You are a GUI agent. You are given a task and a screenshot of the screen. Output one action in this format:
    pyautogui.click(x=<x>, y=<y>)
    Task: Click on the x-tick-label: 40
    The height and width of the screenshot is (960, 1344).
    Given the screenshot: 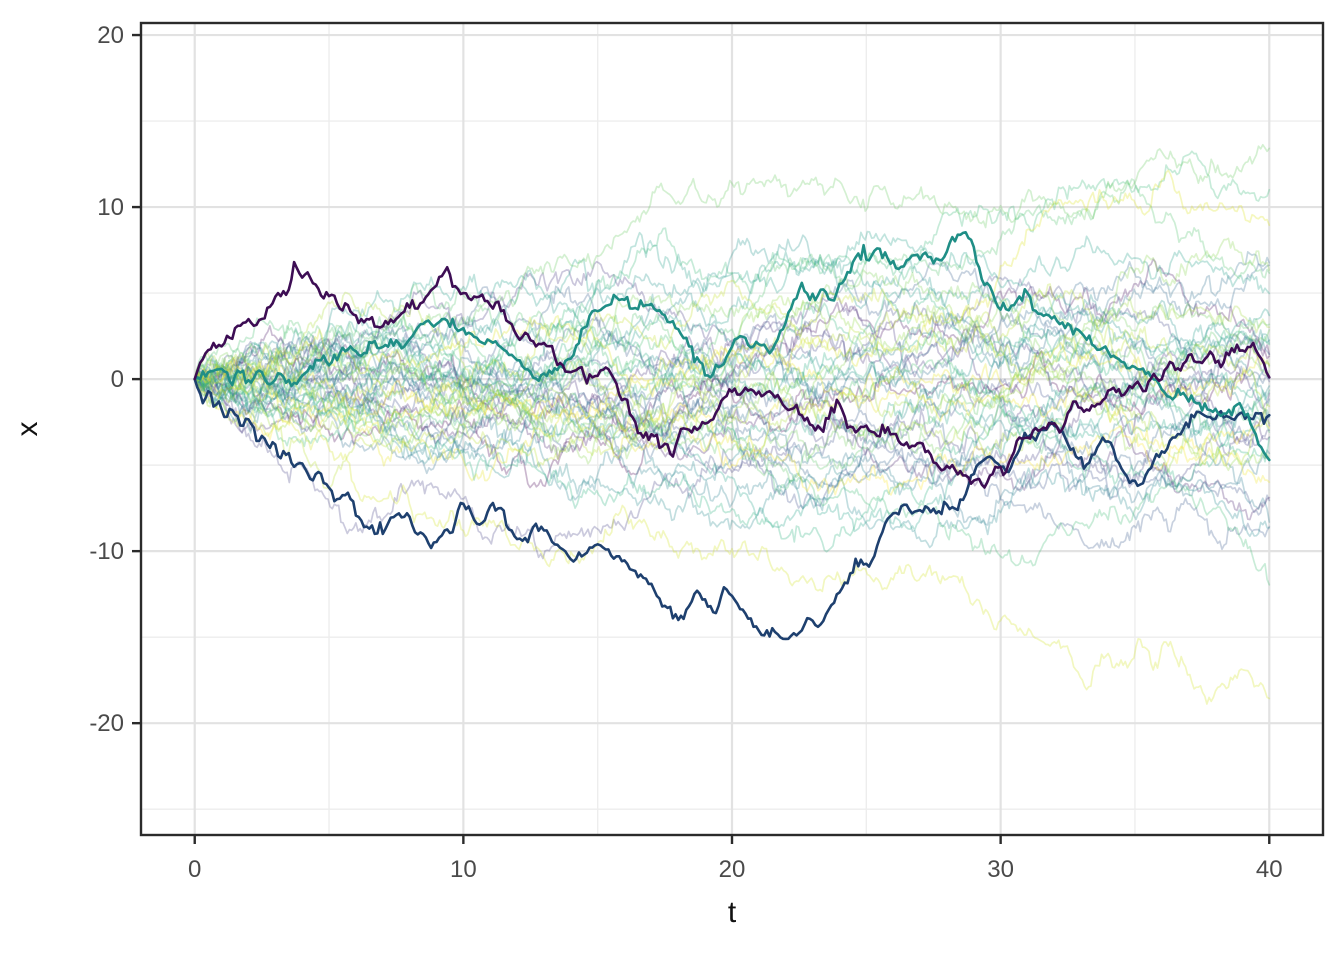 What is the action you would take?
    pyautogui.click(x=1269, y=869)
    